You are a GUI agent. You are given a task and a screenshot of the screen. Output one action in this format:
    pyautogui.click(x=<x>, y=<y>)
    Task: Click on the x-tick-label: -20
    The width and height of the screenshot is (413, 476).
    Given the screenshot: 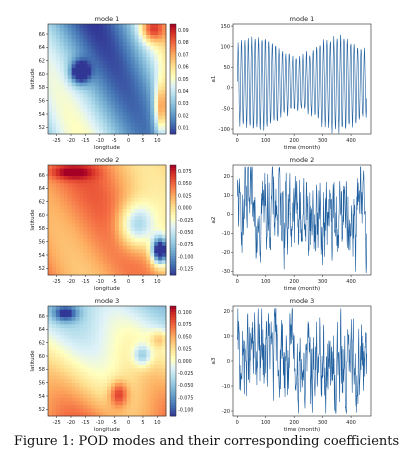 What is the action you would take?
    pyautogui.click(x=71, y=282)
    